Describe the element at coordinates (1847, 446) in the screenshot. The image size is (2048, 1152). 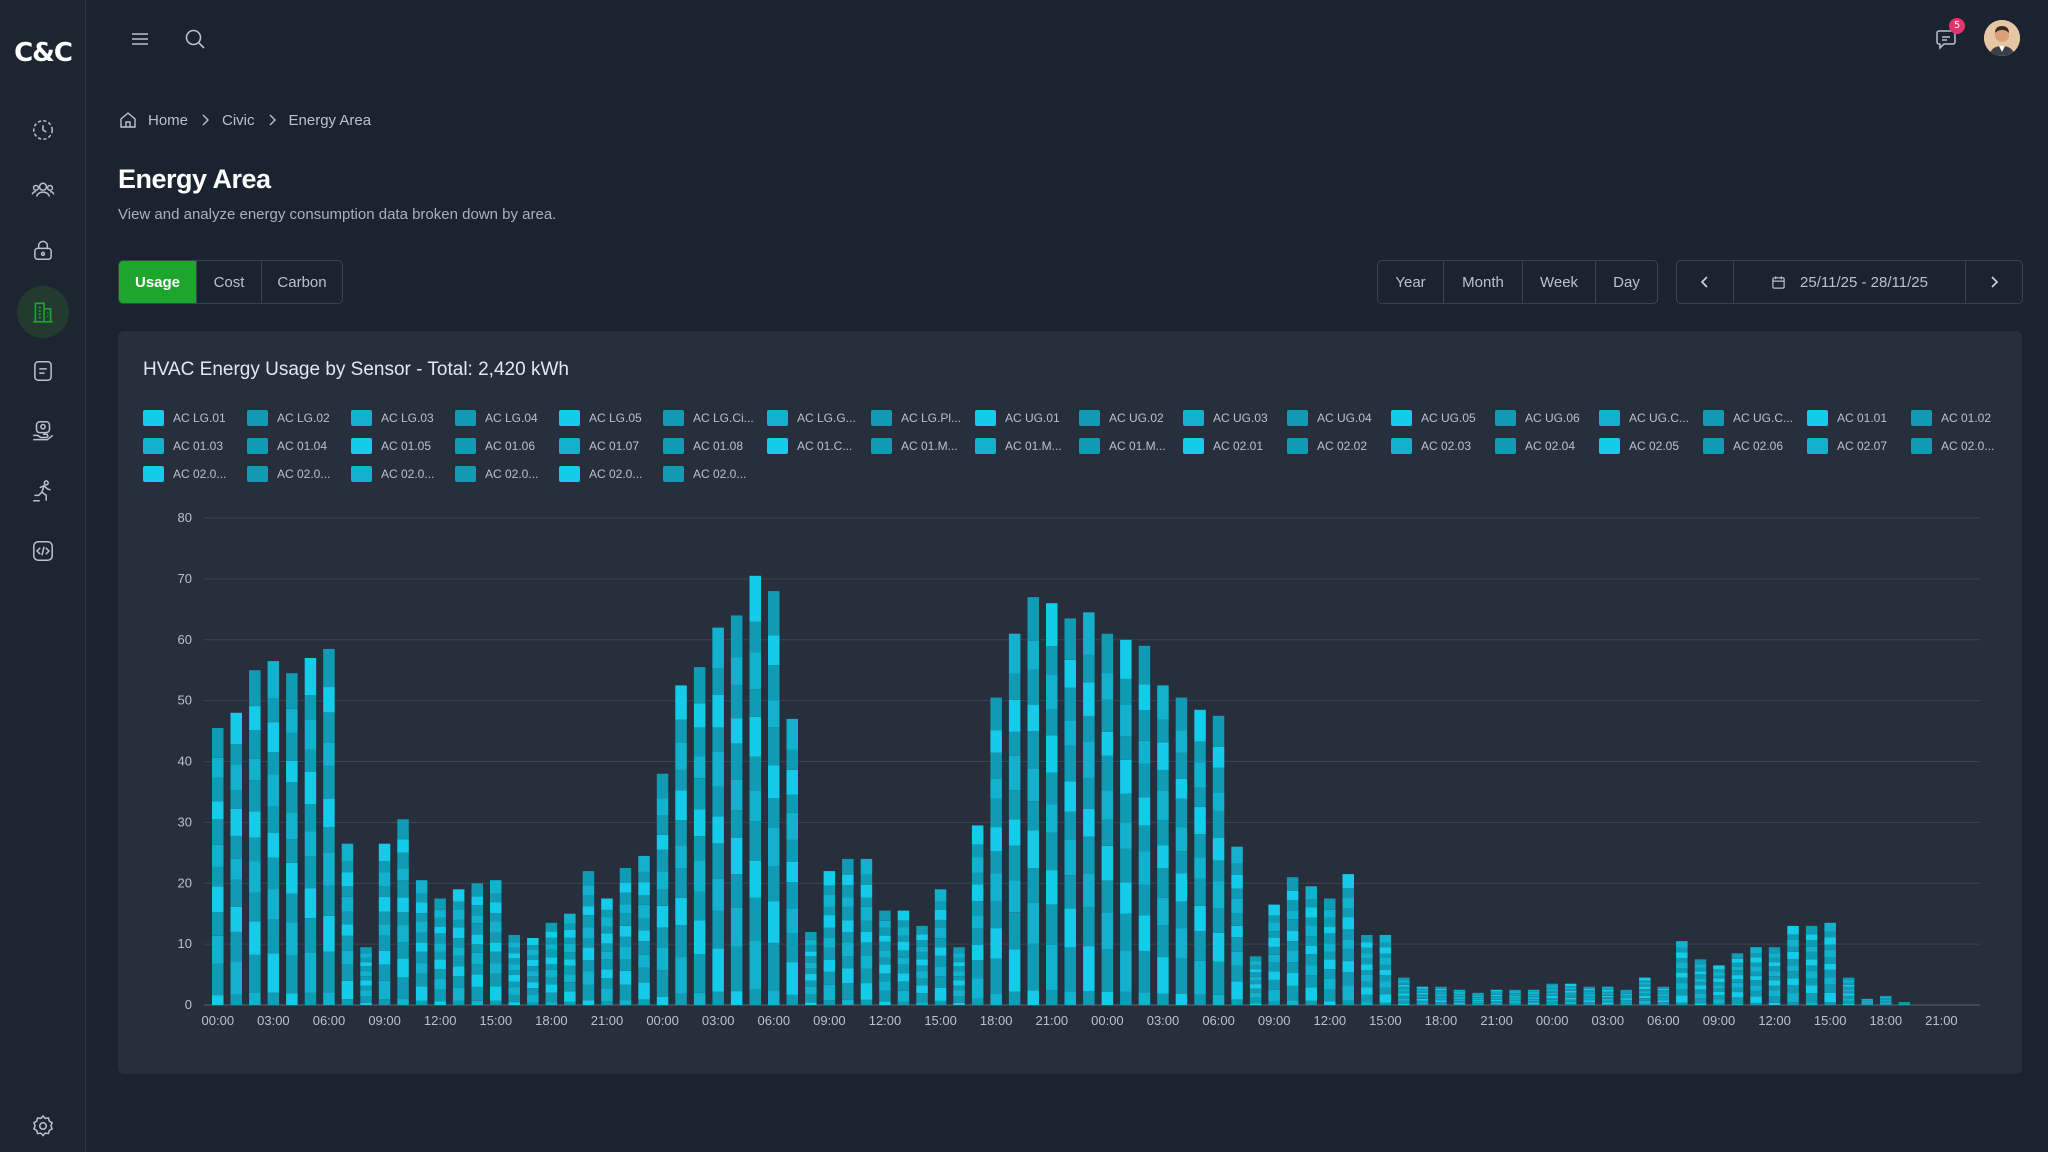
I see `legend-item: AC 02.07` at that location.